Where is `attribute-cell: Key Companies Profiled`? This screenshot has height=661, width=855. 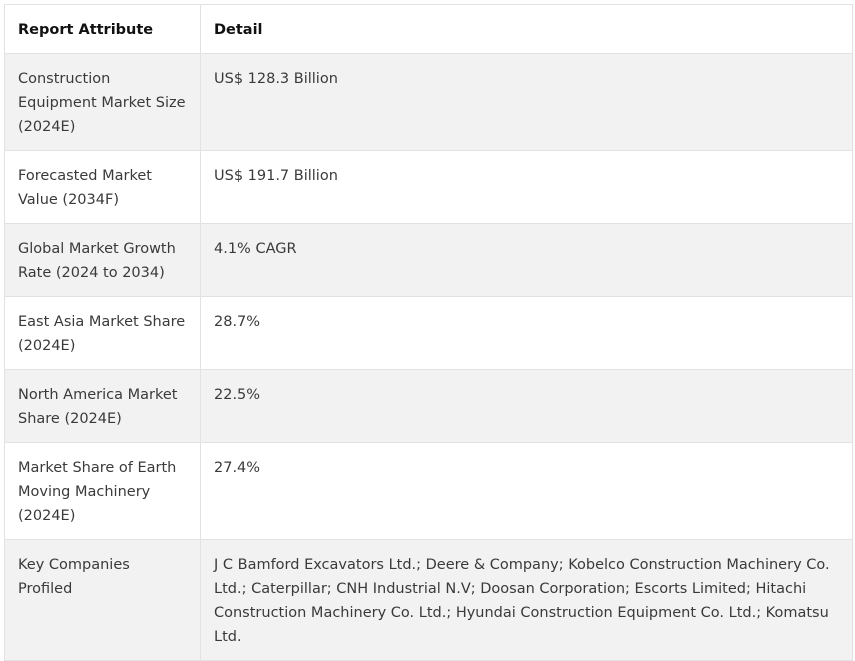 attribute-cell: Key Companies Profiled is located at coordinates (102, 600).